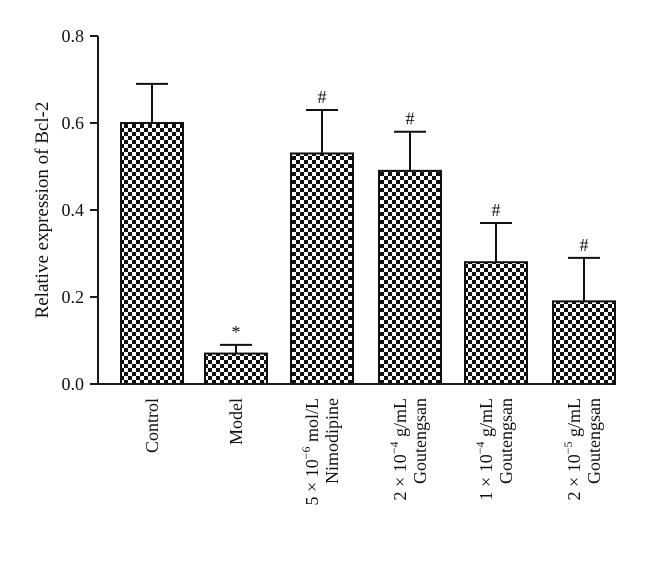  What do you see at coordinates (73, 297) in the screenshot?
I see `y-tick-label: 0.2` at bounding box center [73, 297].